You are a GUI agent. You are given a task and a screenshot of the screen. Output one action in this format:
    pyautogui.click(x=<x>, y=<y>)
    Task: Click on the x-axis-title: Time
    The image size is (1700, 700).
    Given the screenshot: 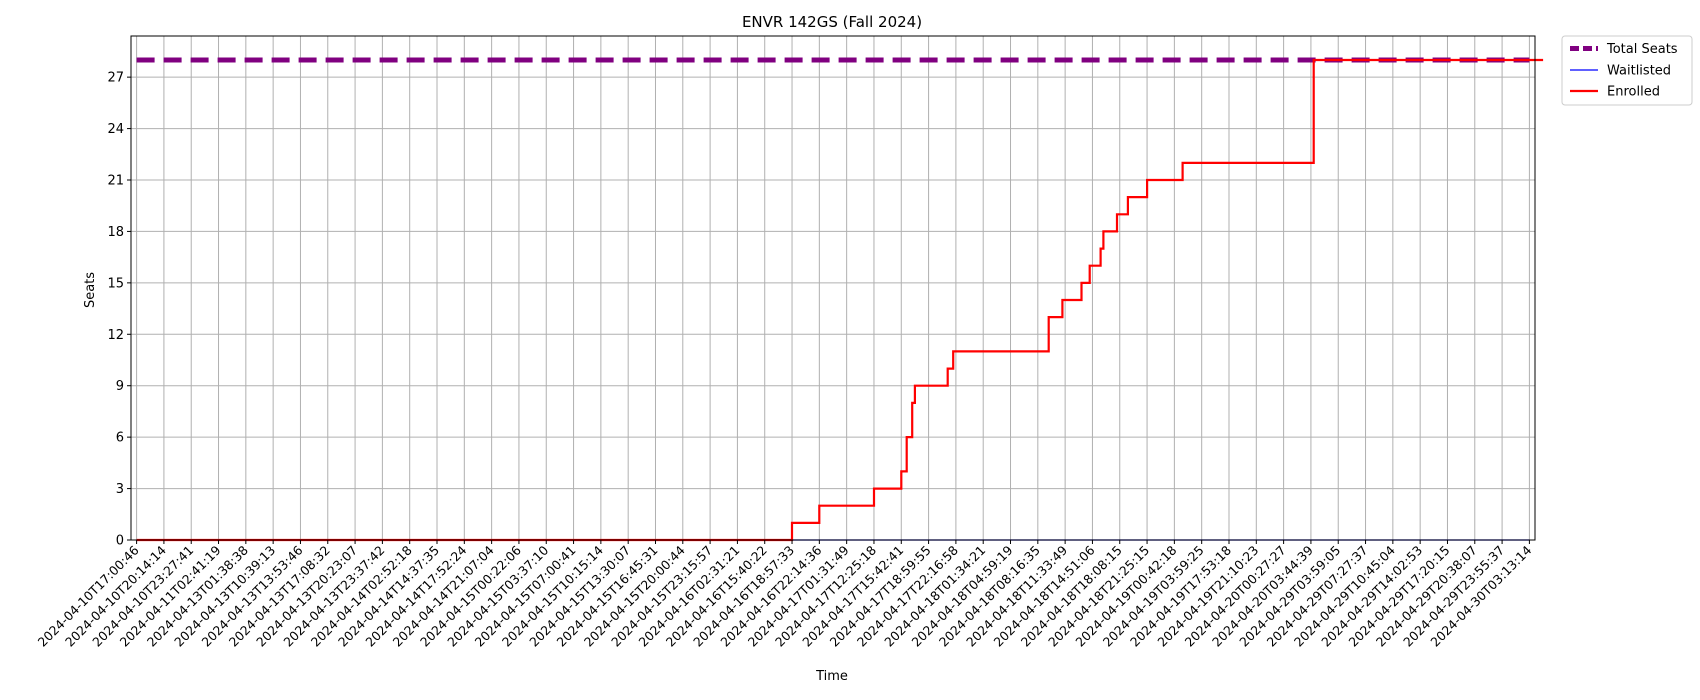 What is the action you would take?
    pyautogui.click(x=831, y=676)
    